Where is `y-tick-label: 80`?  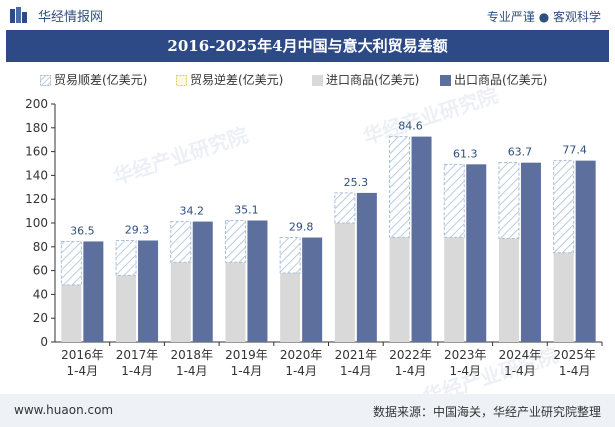 y-tick-label: 80 is located at coordinates (40, 247).